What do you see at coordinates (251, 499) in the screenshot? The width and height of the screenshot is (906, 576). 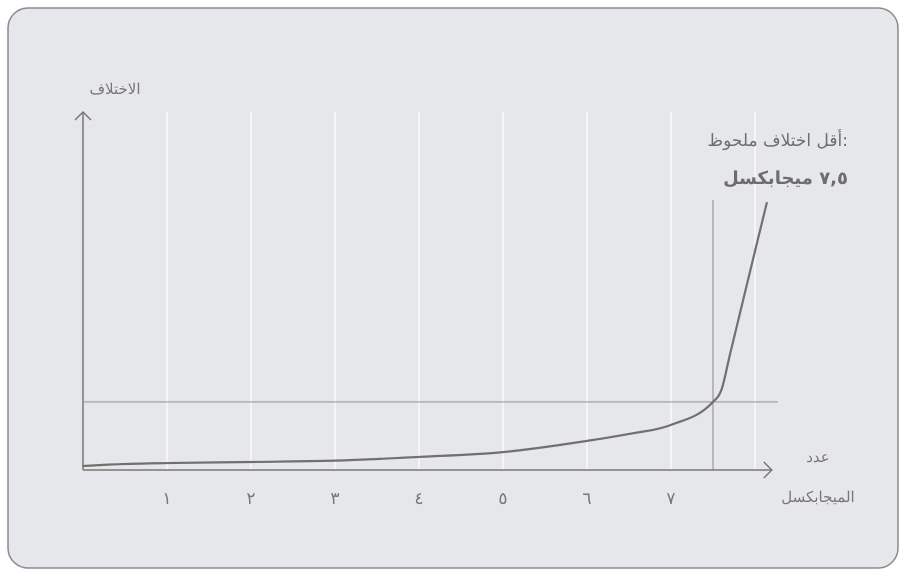 I see `x-tick-label: ٢` at bounding box center [251, 499].